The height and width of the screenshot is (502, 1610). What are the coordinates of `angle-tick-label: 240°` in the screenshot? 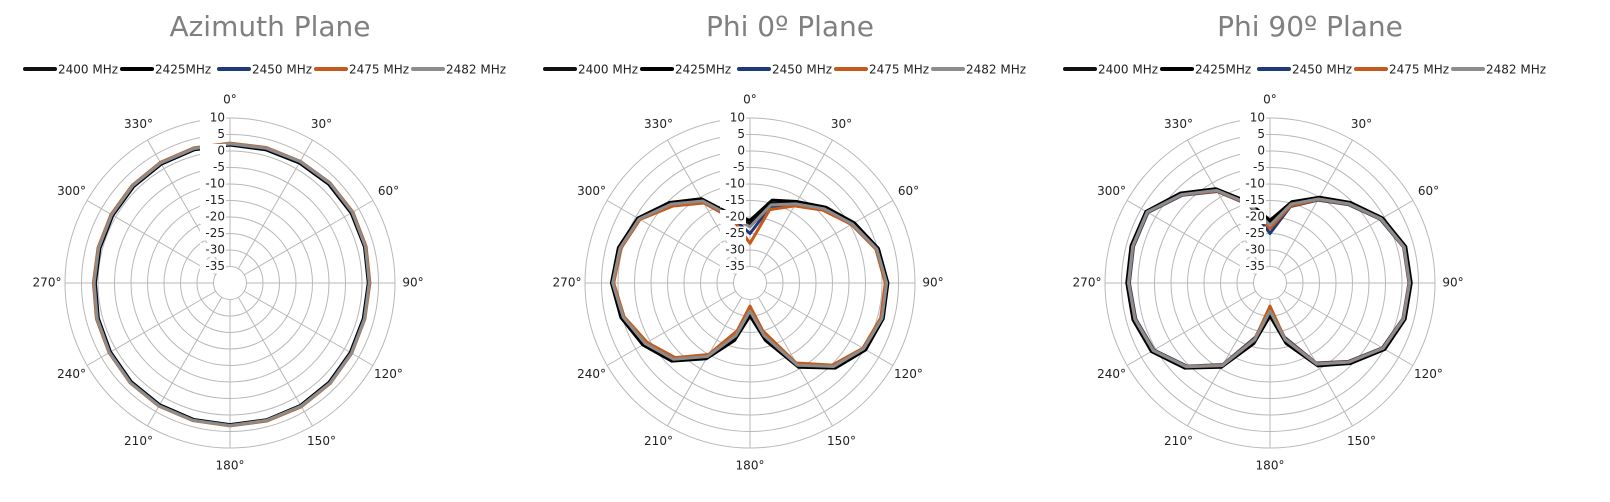 It's located at (1111, 374).